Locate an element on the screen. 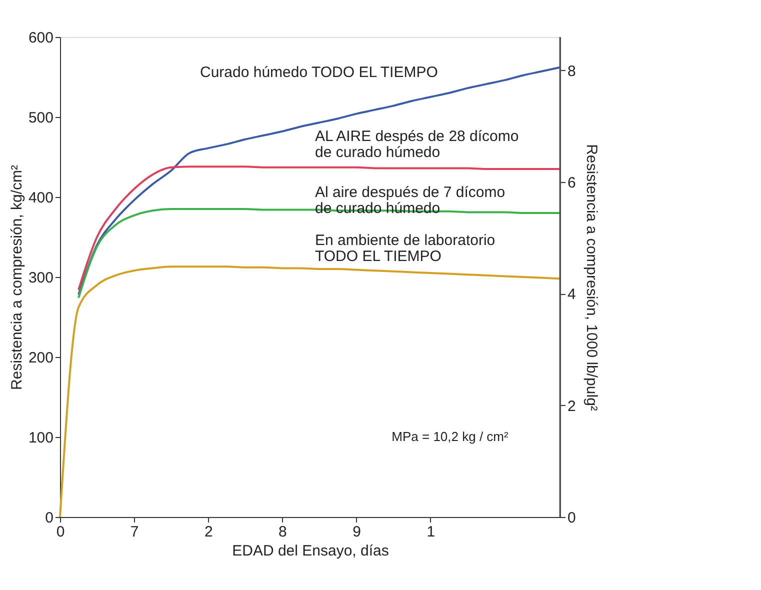 This screenshot has width=761, height=590. y2-tick-label: 0 is located at coordinates (572, 518).